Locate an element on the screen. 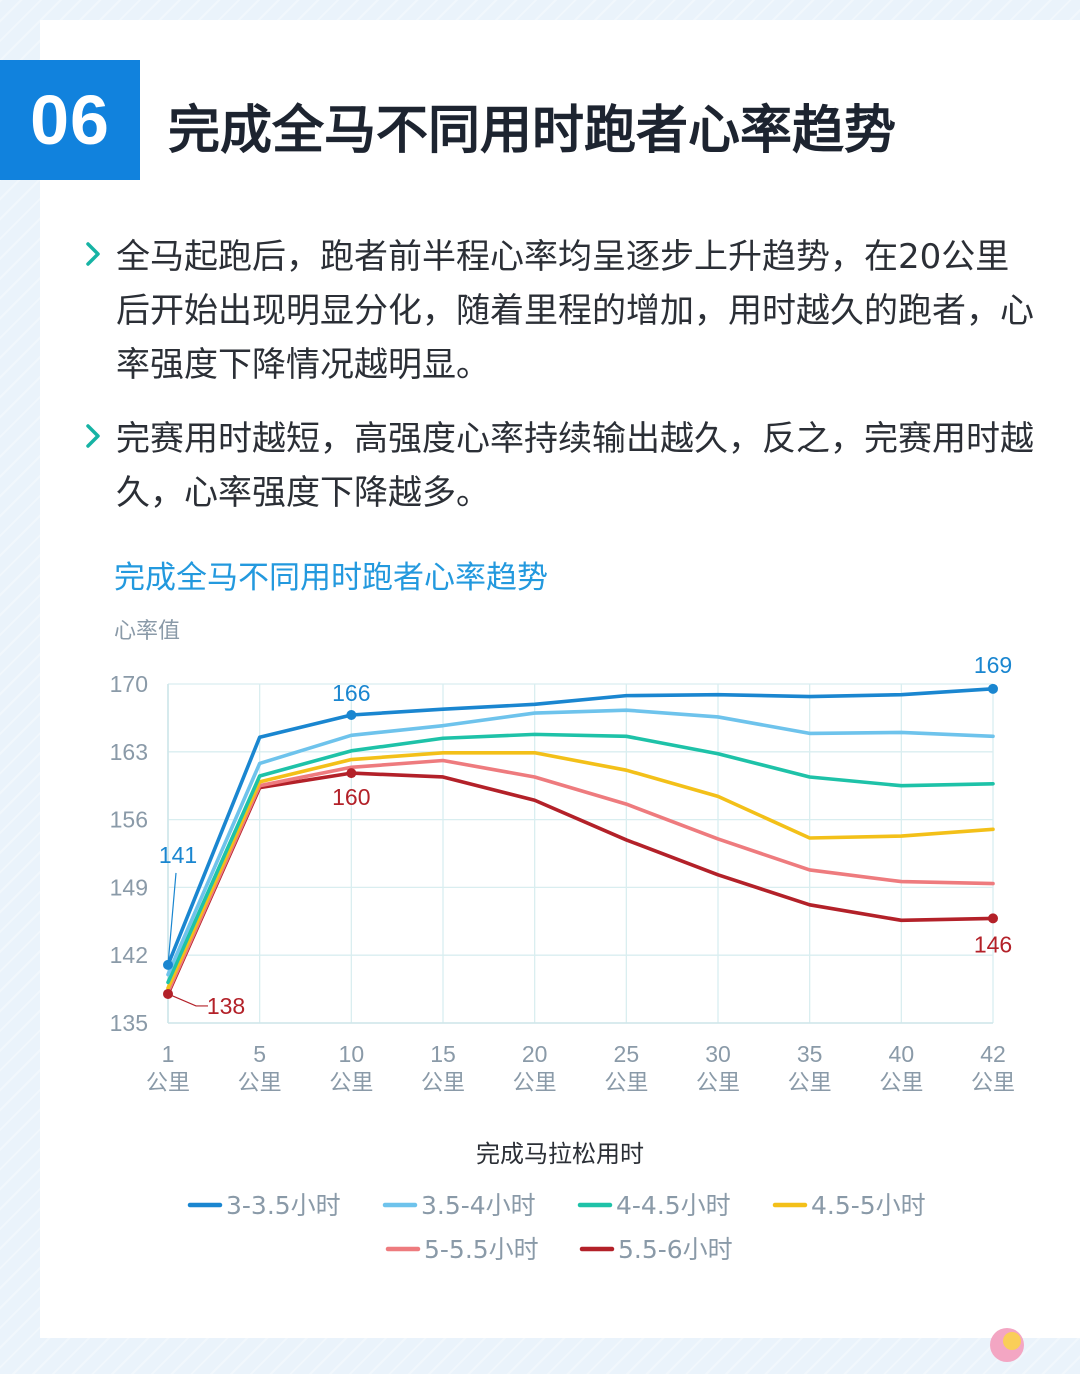  y-tick-label: 163 is located at coordinates (129, 752).